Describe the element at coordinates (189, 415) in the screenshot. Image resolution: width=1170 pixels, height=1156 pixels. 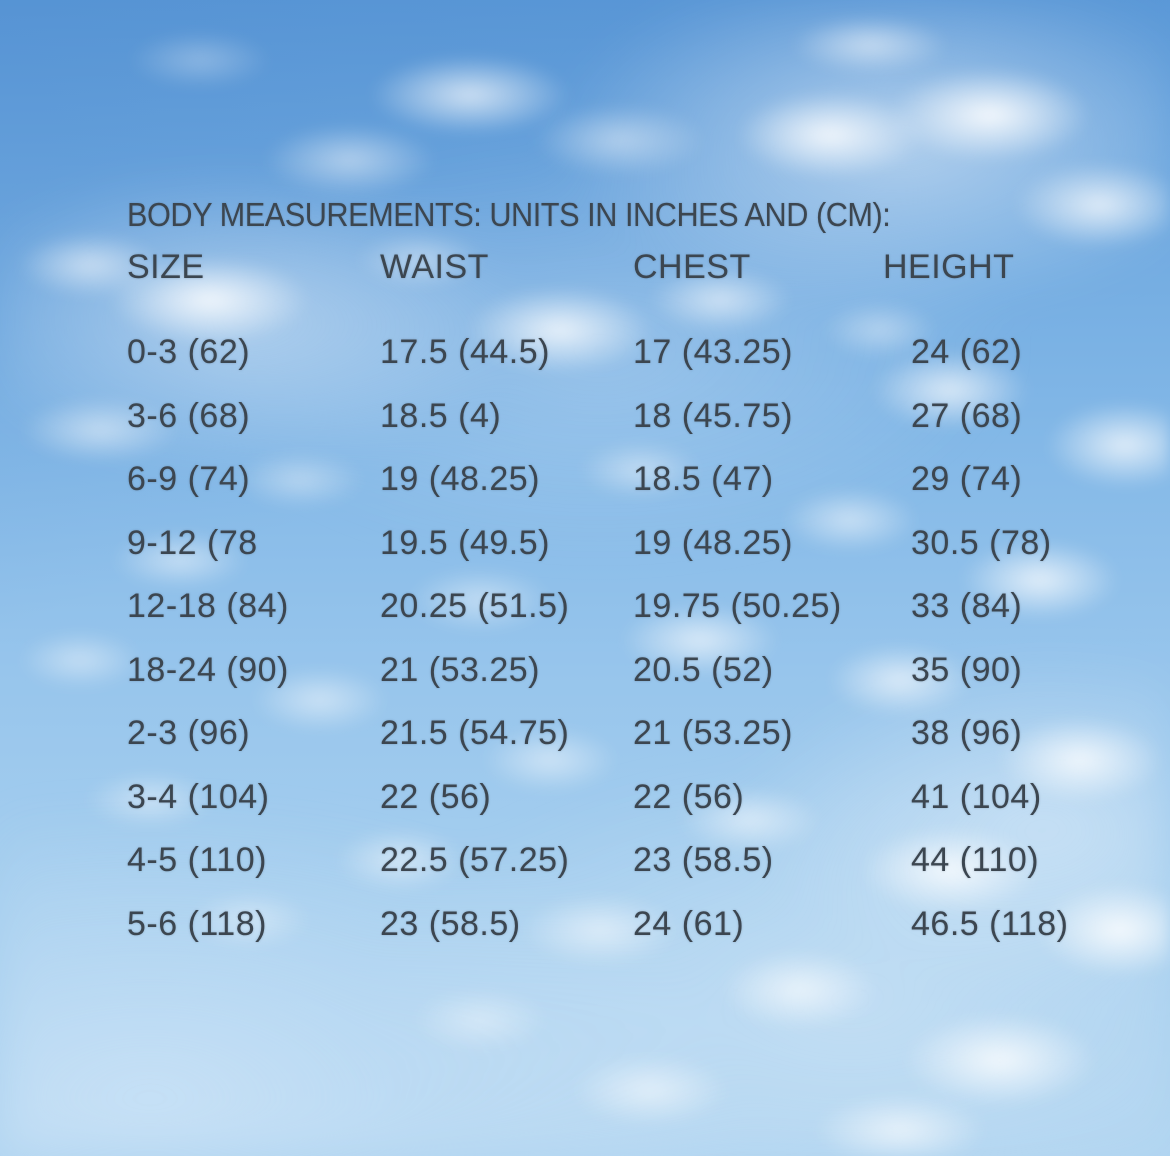
I see `table-cell: 3-6 (68)` at that location.